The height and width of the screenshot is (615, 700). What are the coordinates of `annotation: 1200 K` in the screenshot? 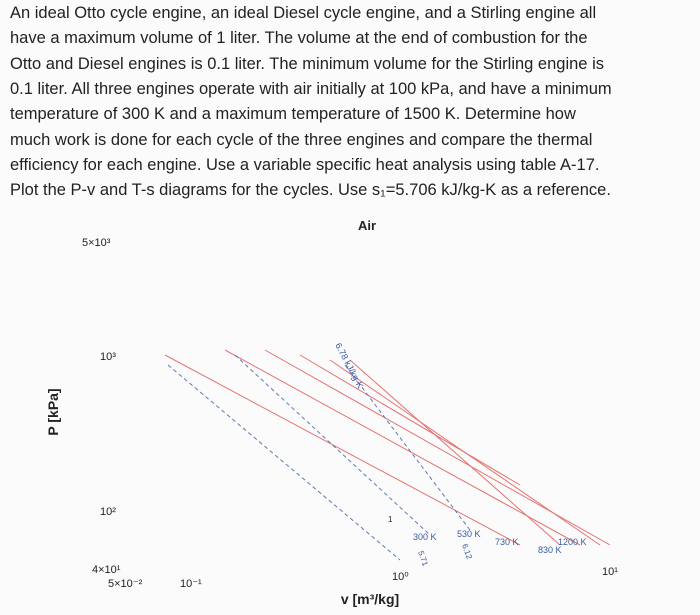 It's located at (572, 542).